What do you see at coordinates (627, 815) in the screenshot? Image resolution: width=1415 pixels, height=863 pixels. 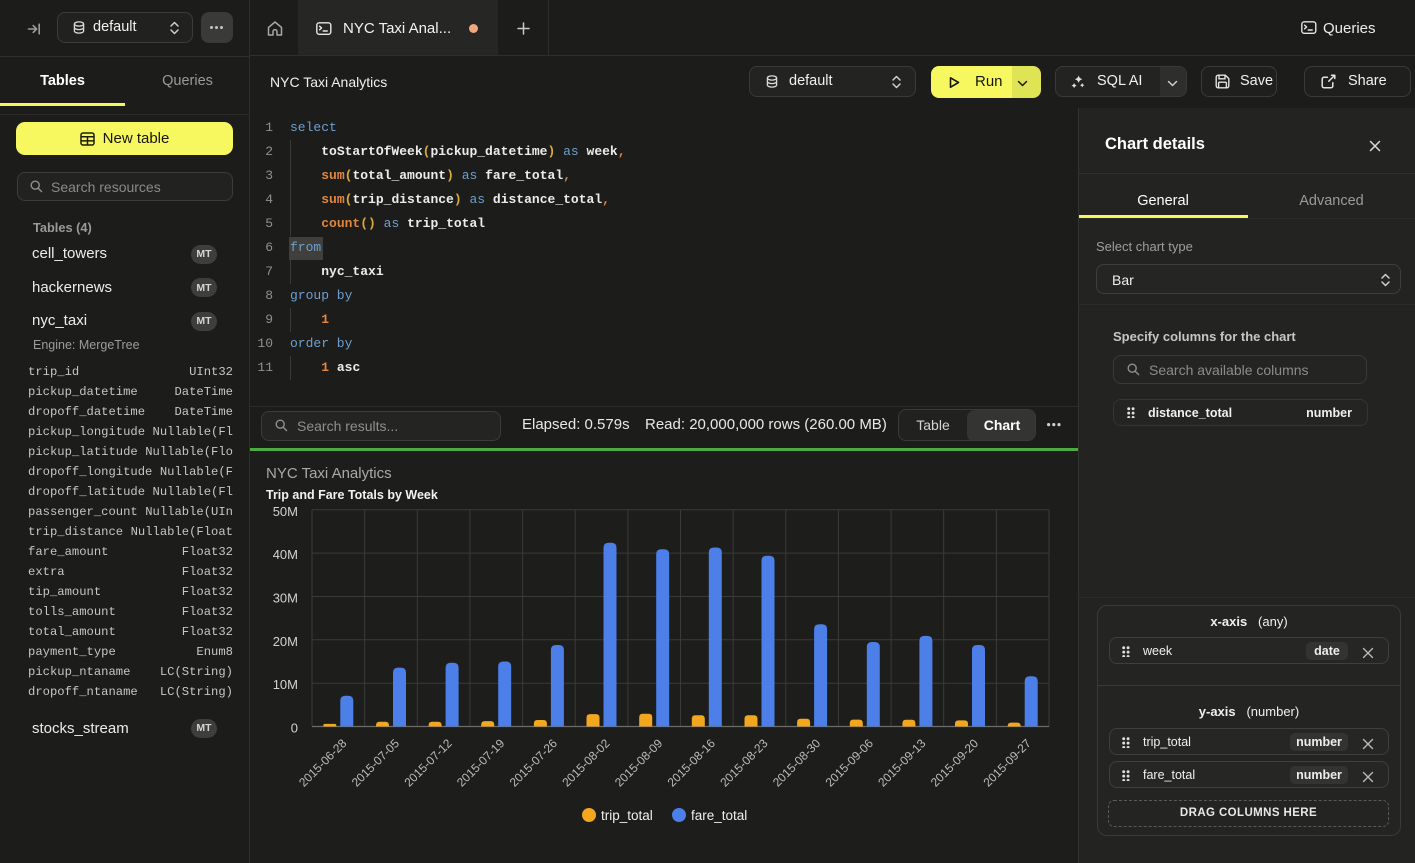 I see `svg-text: trip_total` at bounding box center [627, 815].